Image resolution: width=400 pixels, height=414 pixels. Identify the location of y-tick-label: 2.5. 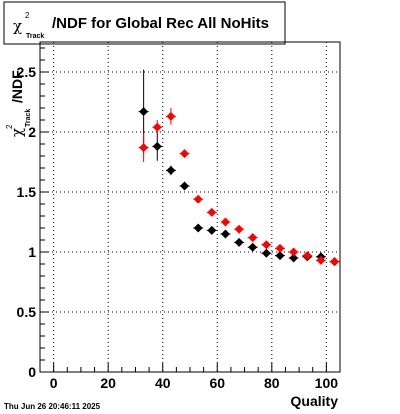
(27, 72).